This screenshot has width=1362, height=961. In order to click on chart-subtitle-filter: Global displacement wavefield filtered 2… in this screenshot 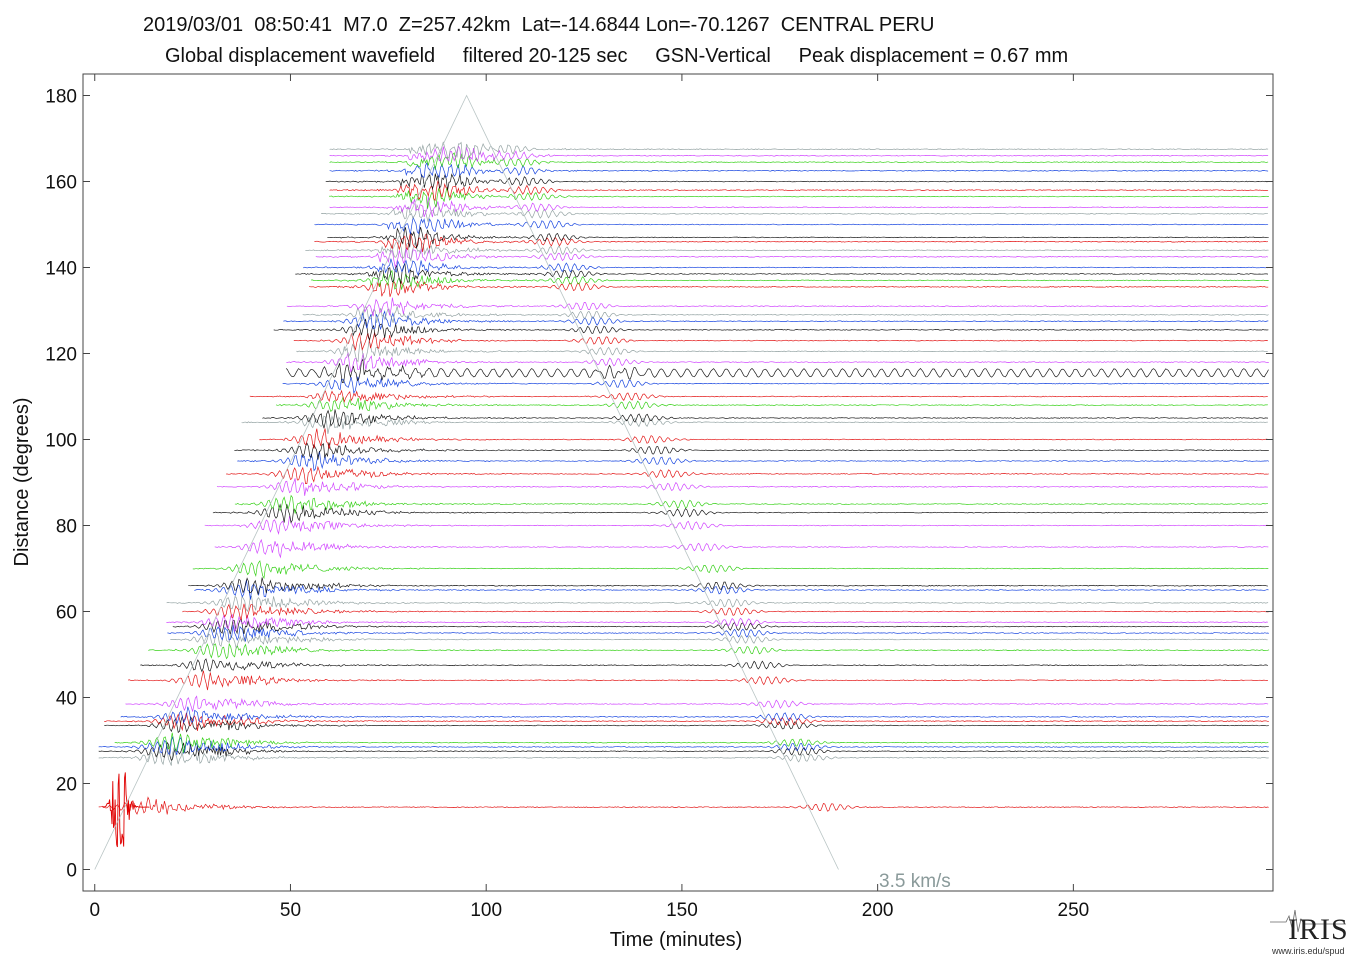, I will do `click(617, 56)`.